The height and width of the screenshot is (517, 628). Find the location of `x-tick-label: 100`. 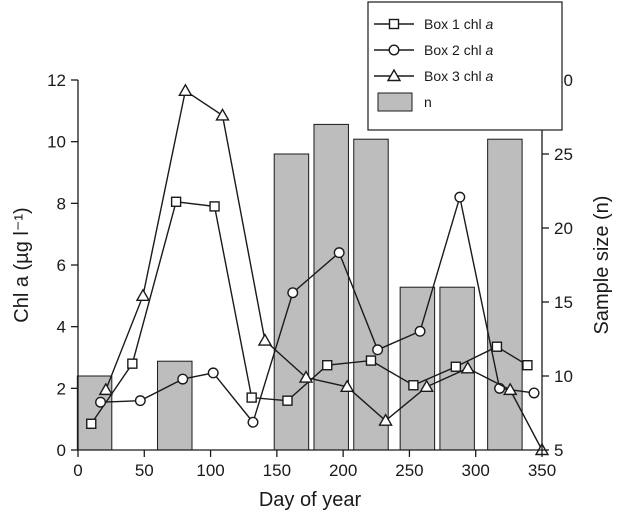

x-tick-label: 100 is located at coordinates (210, 470).